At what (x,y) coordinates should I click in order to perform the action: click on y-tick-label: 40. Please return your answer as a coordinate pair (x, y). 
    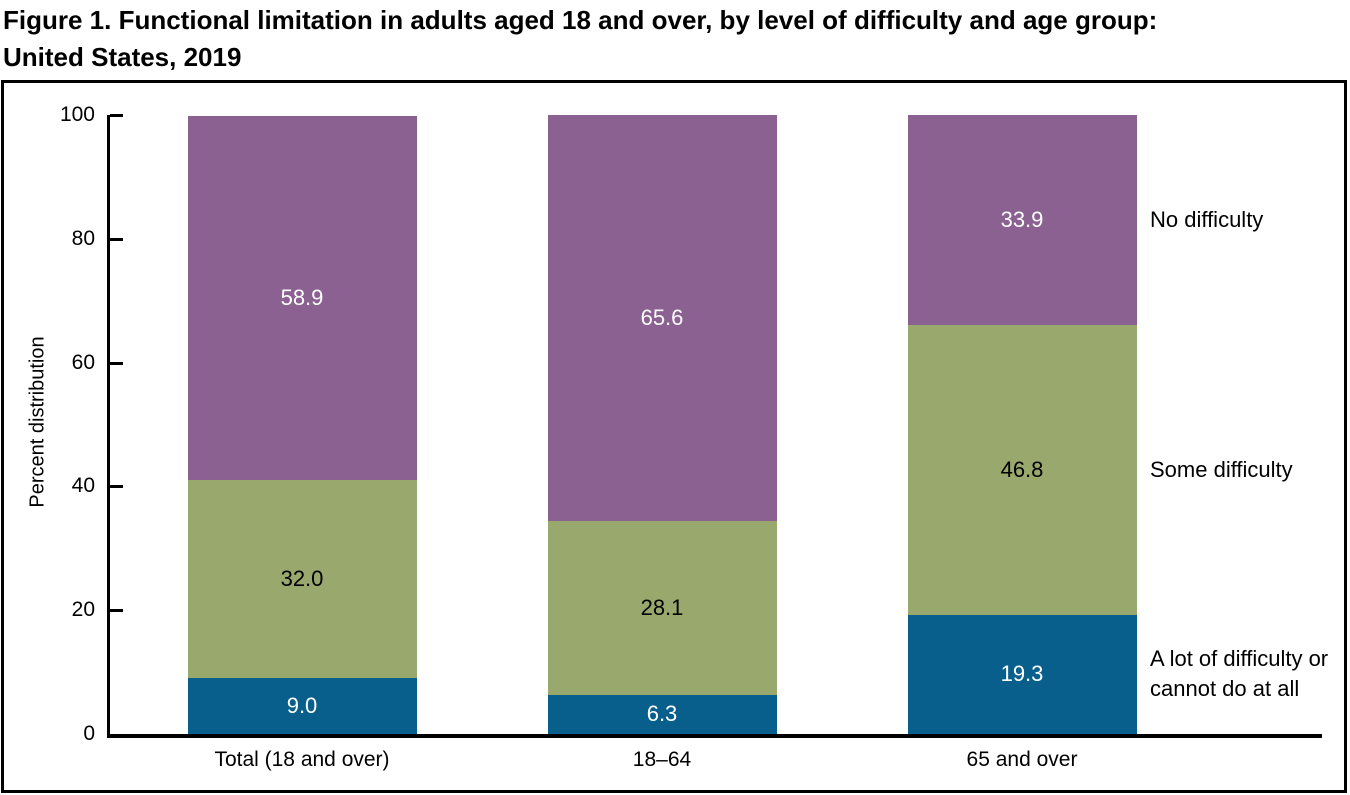
    Looking at the image, I should click on (83, 486).